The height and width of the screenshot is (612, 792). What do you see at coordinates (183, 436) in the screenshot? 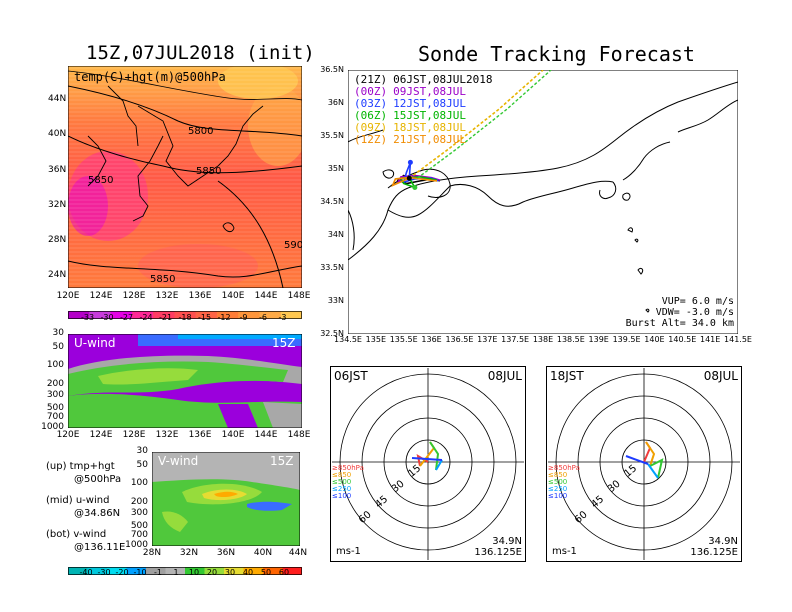
I see `u-wind-lon-axis: 120E 124E 128E 132E 136E 140E 144E 148E` at bounding box center [183, 436].